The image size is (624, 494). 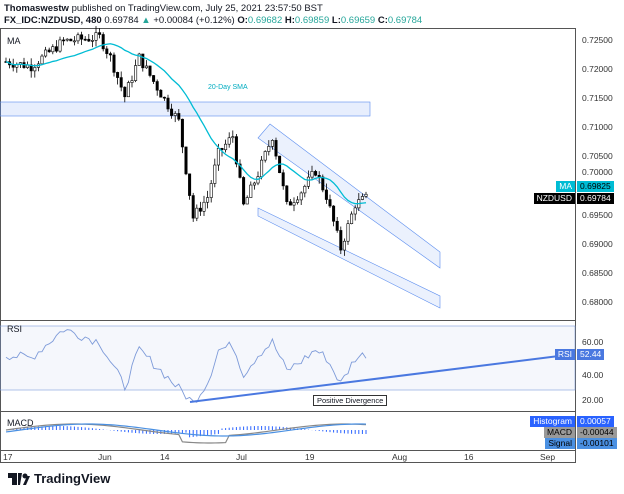 I want to click on price-axis-label: 0.69000, so click(x=597, y=243).